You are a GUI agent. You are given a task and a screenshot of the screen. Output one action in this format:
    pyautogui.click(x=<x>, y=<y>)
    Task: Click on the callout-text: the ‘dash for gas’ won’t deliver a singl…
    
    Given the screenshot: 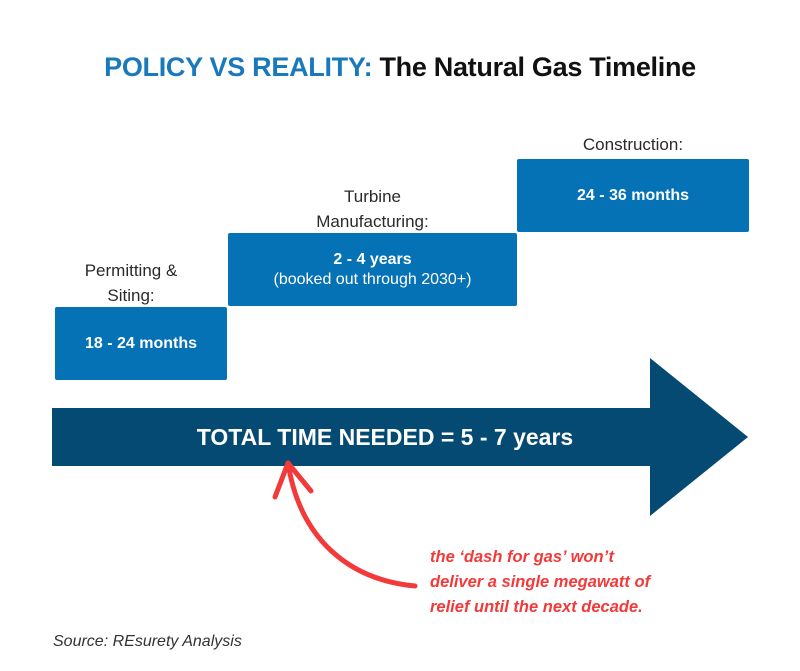 What is the action you would take?
    pyautogui.click(x=590, y=582)
    